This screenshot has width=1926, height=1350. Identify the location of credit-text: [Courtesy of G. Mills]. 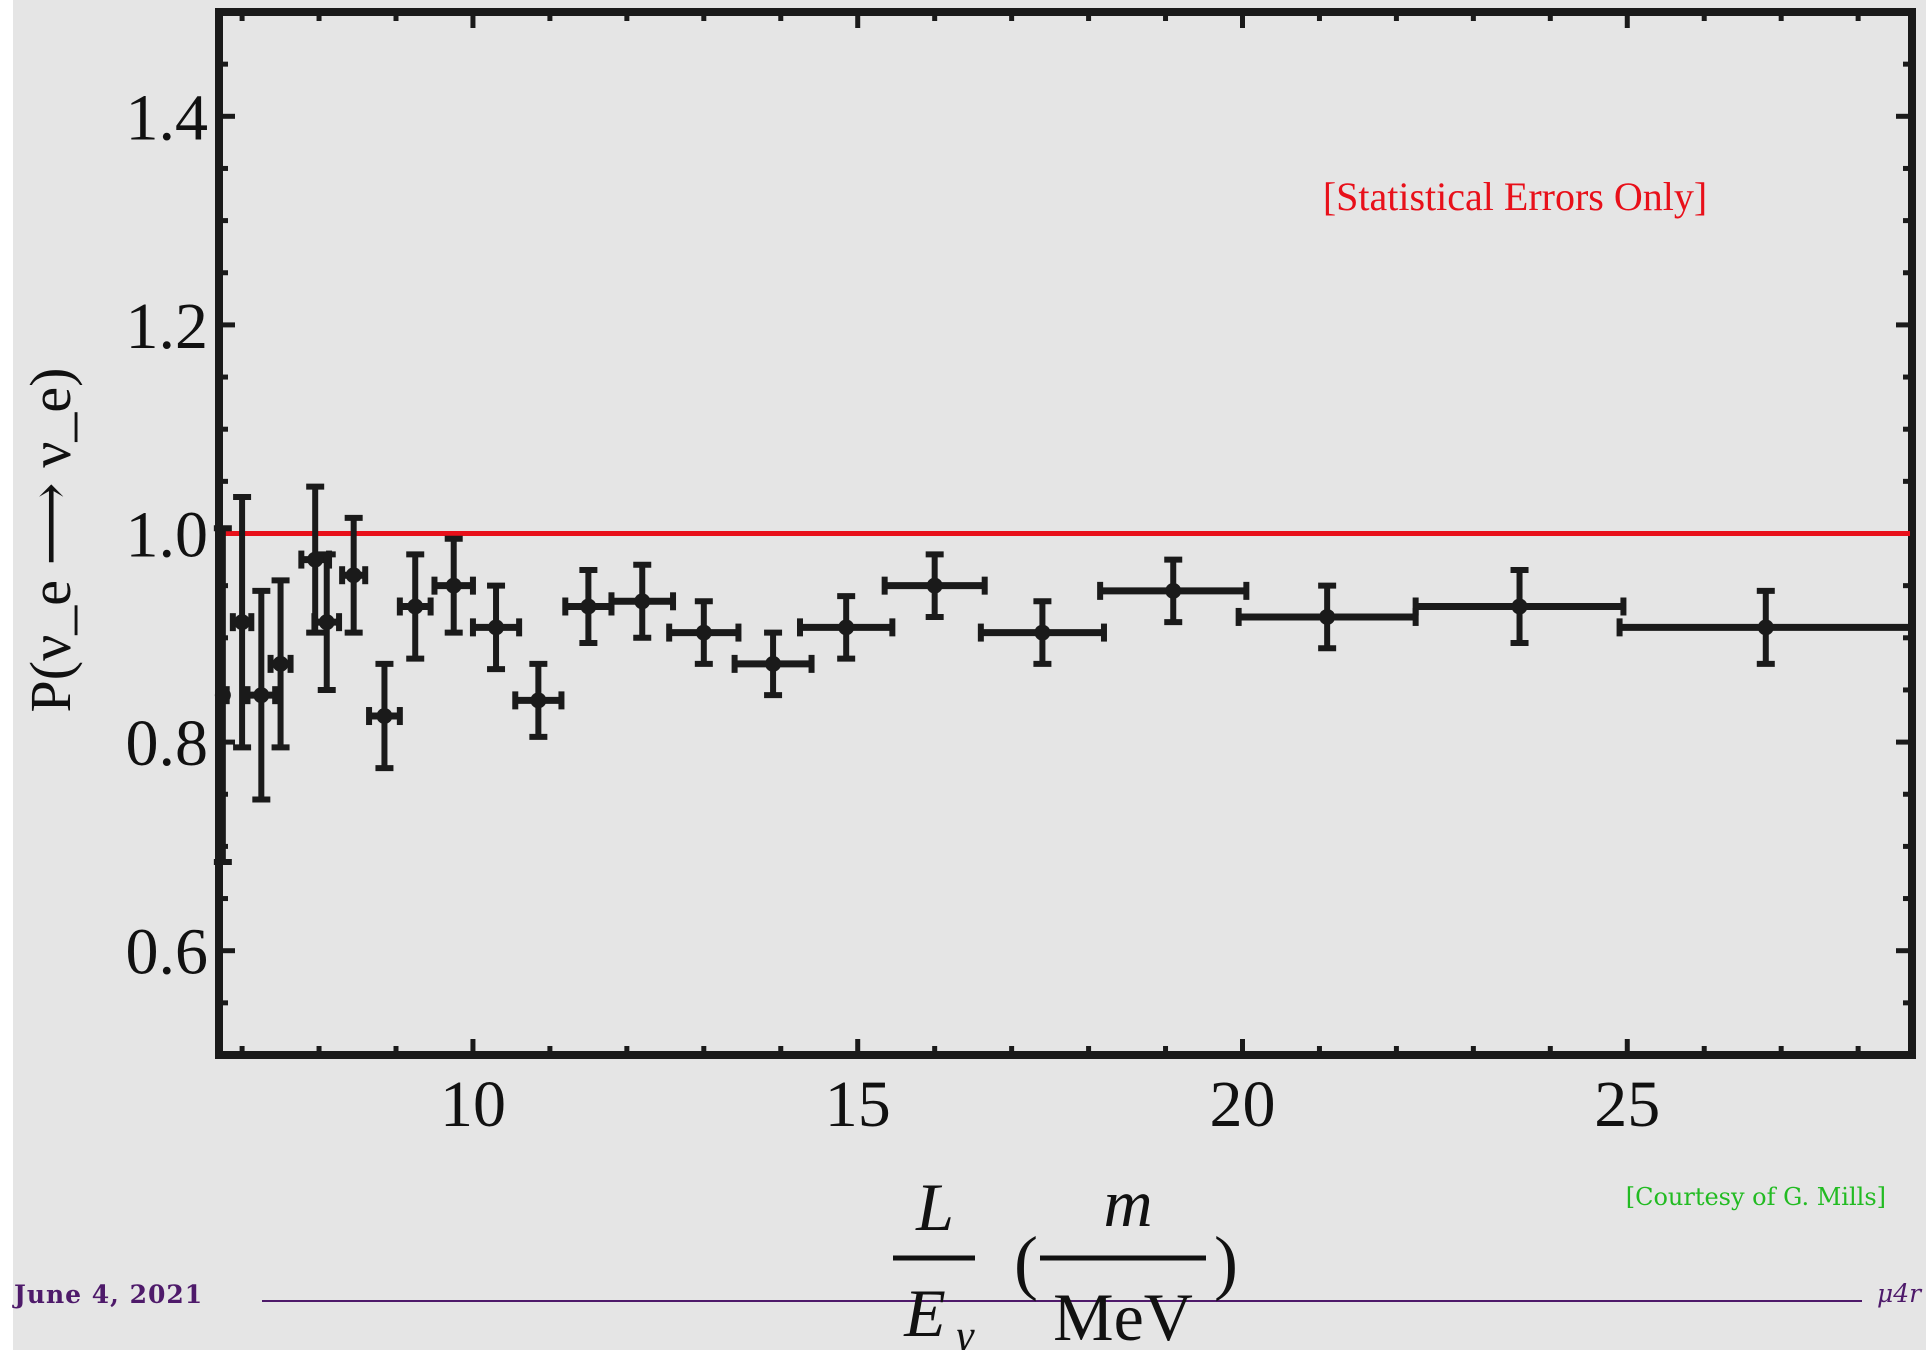
(1756, 1197).